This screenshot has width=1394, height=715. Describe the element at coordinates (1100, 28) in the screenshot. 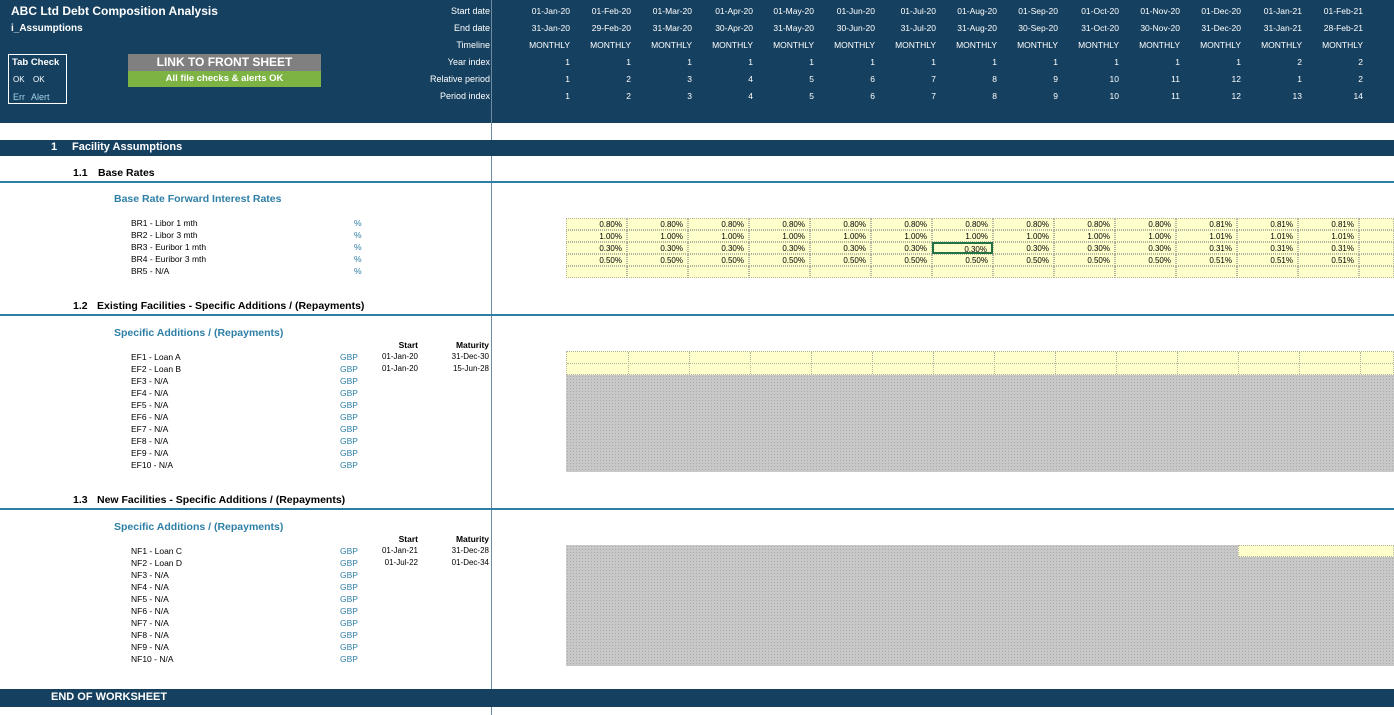

I see `timeline-cell: 31-Oct-20` at that location.